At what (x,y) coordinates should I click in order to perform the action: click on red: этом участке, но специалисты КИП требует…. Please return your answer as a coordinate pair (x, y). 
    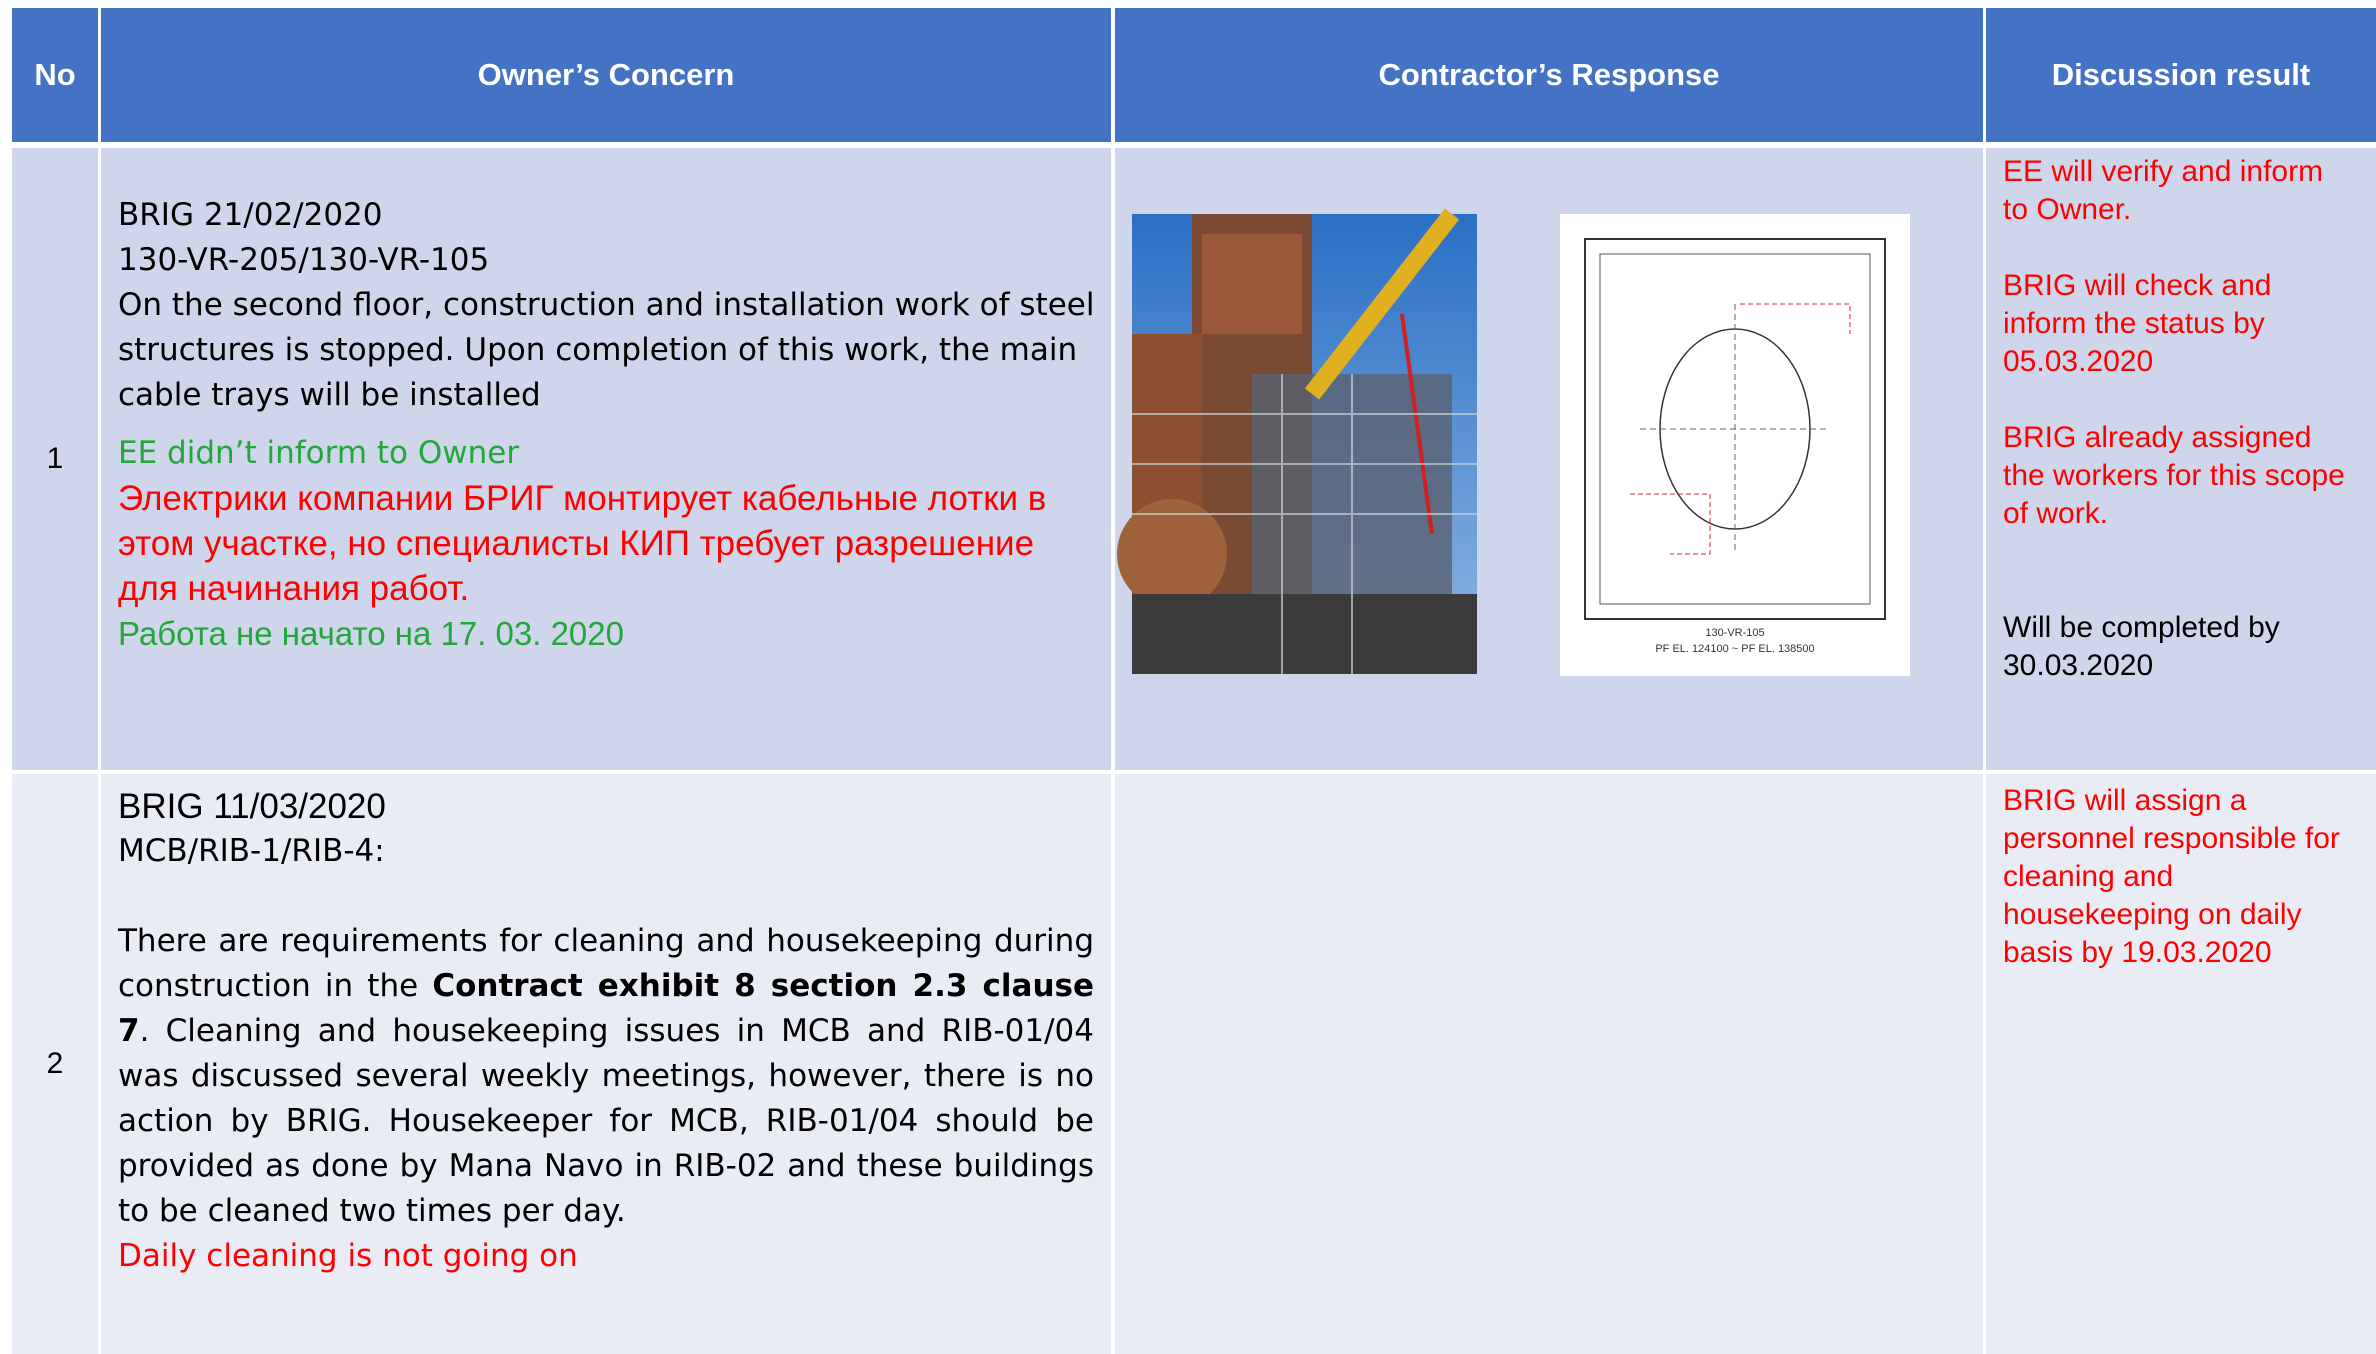
    Looking at the image, I should click on (576, 543).